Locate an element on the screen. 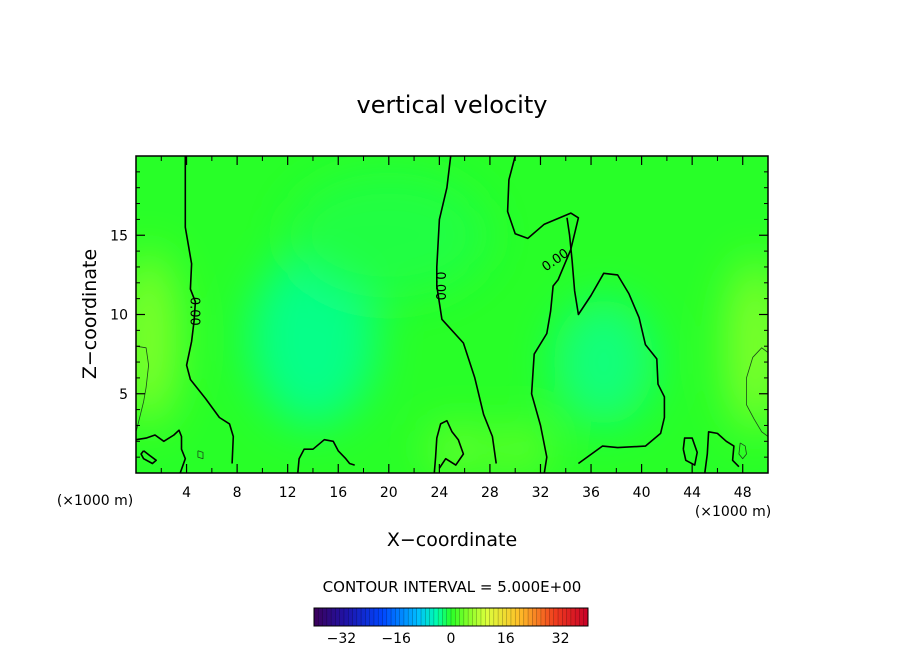  x-tick-label: 24 is located at coordinates (439, 493).